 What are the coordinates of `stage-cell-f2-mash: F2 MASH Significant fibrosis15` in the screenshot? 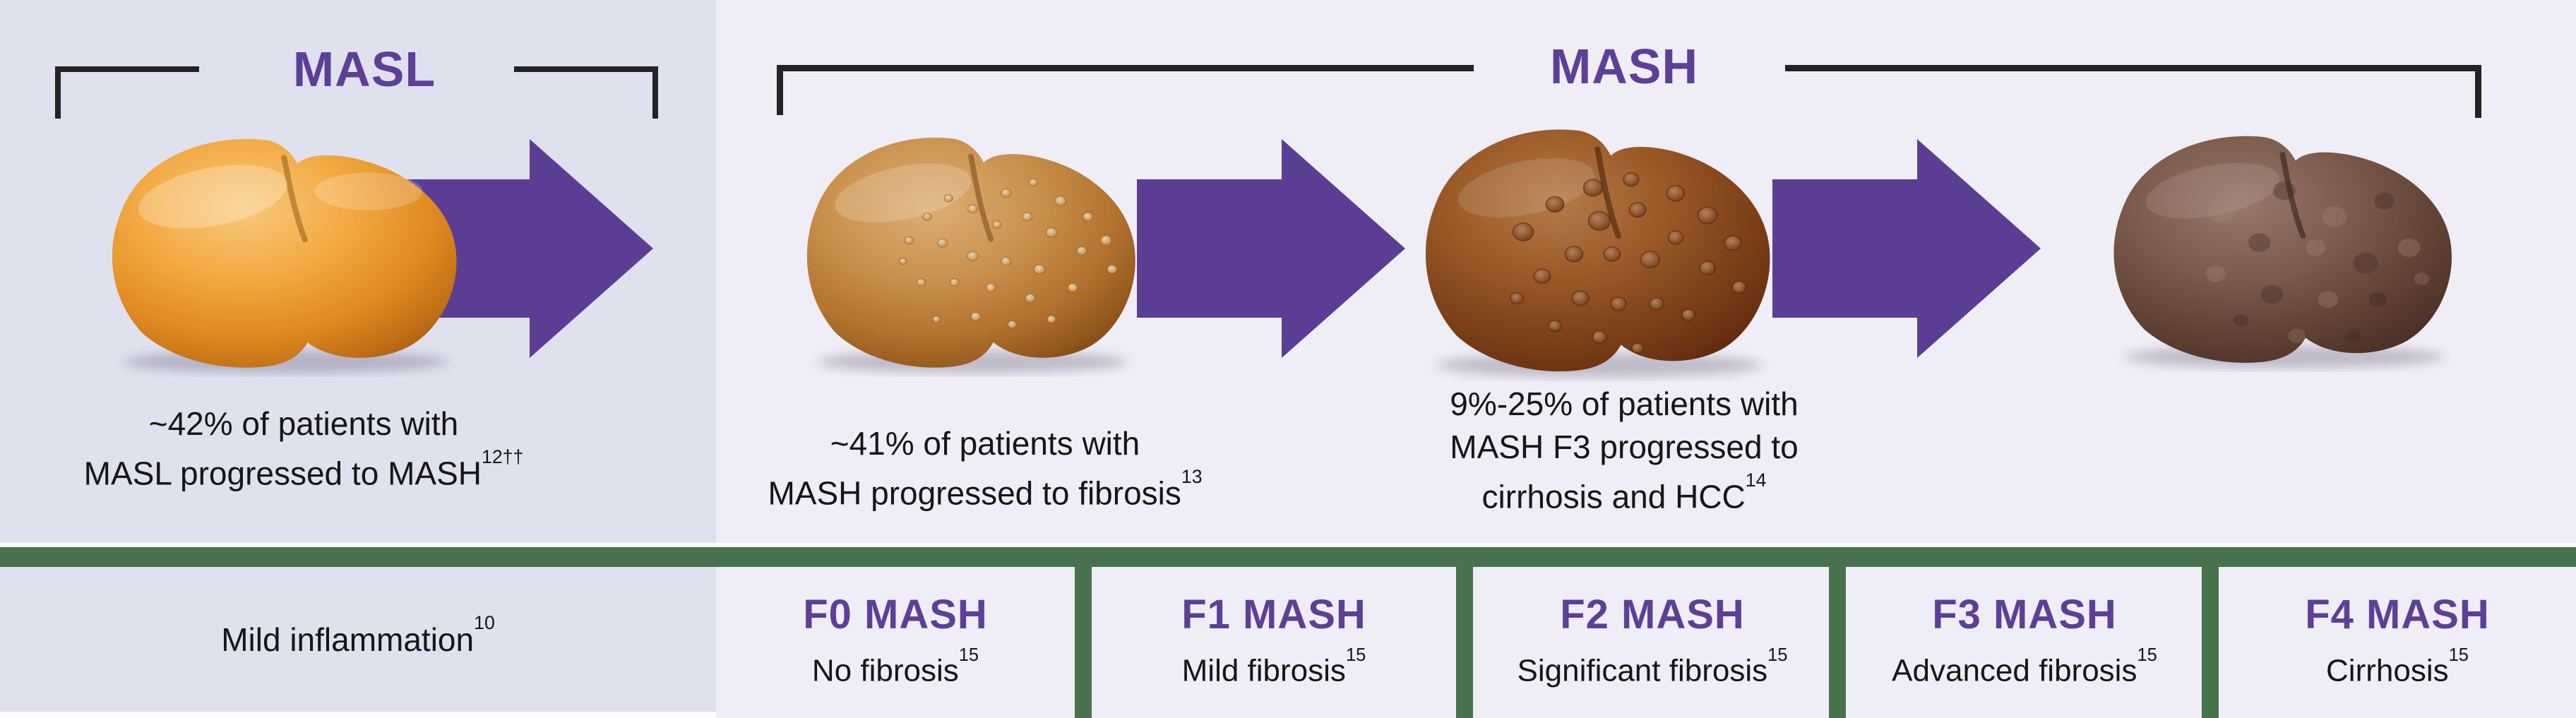 It's located at (1652, 642).